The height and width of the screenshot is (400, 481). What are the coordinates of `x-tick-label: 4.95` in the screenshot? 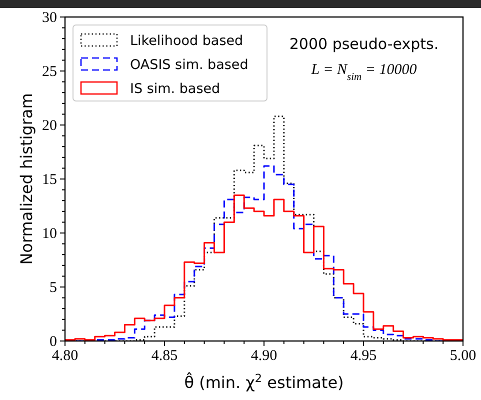 It's located at (363, 356).